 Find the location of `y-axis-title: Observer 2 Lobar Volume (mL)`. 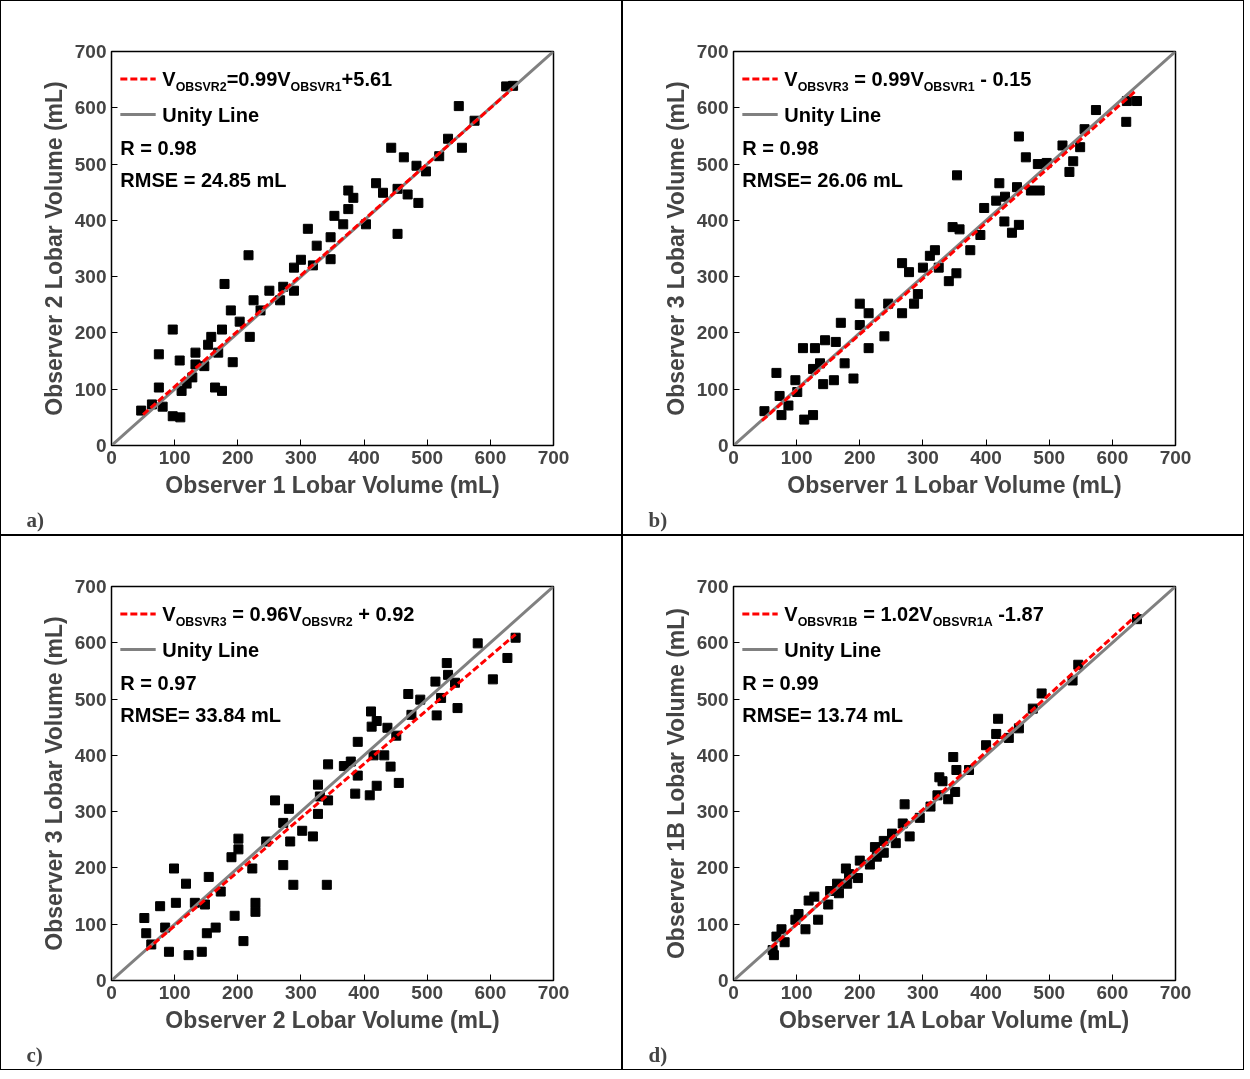

y-axis-title: Observer 2 Lobar Volume (mL) is located at coordinates (53, 248).